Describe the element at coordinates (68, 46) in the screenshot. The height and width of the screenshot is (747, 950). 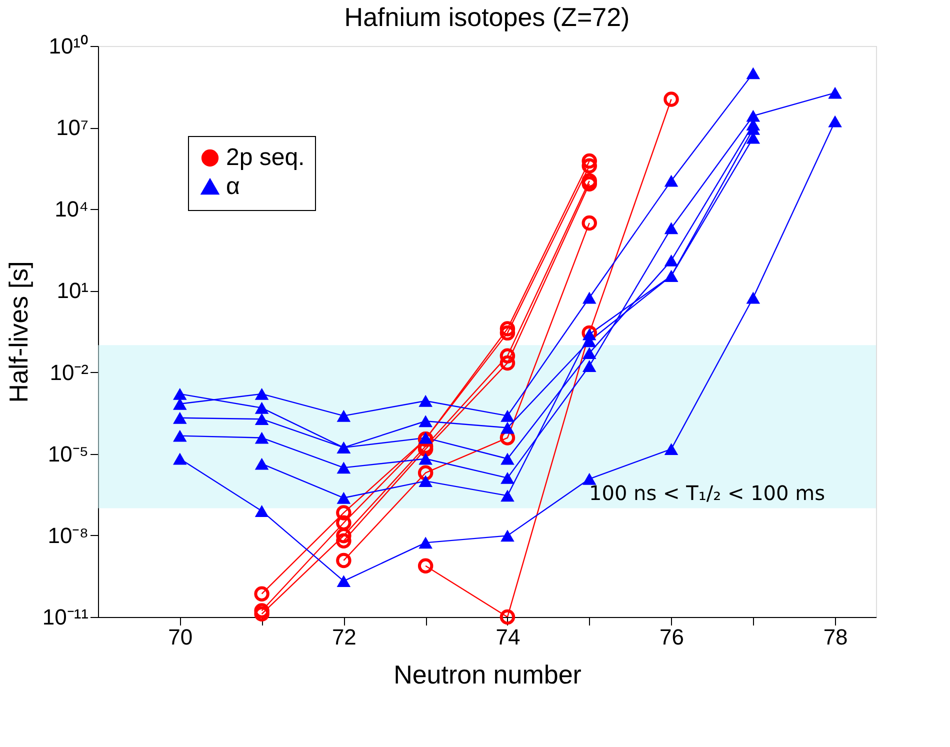
I see `y-tick-label: 10¹⁰` at that location.